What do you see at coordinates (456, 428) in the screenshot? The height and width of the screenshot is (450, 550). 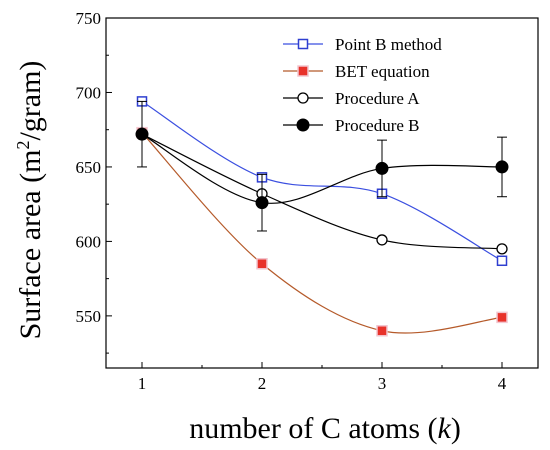 I see `x-axis-title-suffix: )` at bounding box center [456, 428].